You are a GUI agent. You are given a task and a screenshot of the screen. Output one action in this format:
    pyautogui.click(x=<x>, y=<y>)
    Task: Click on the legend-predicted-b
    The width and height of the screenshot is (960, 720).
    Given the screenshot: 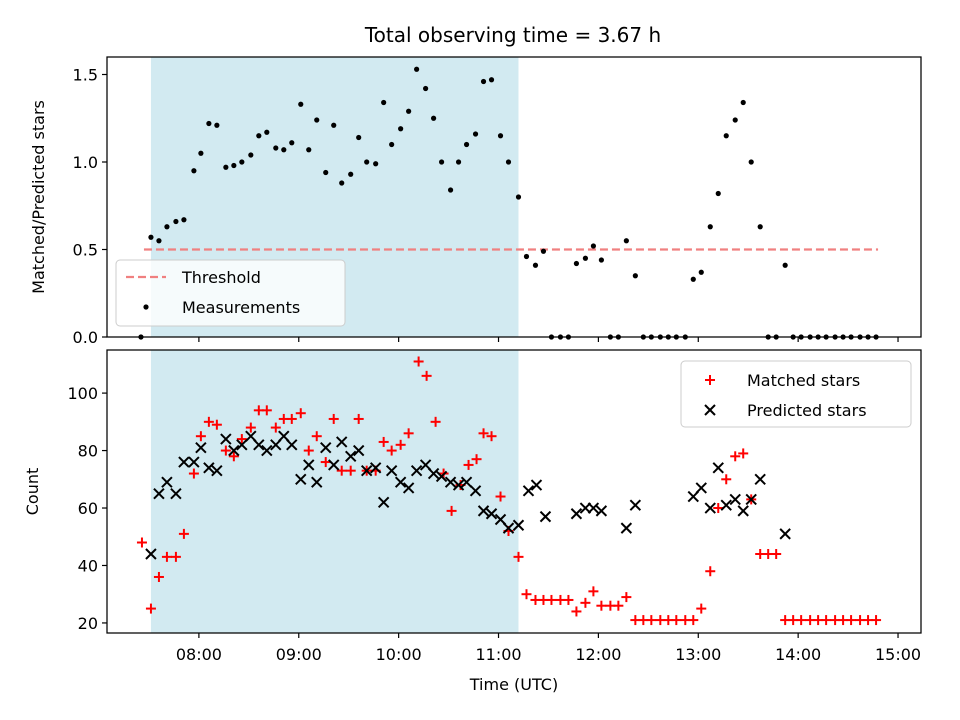 What is the action you would take?
    pyautogui.click(x=710, y=410)
    